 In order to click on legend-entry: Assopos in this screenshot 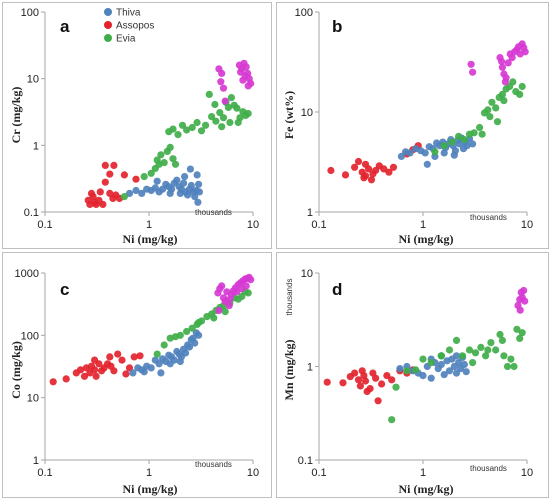, I will do `click(135, 26)`.